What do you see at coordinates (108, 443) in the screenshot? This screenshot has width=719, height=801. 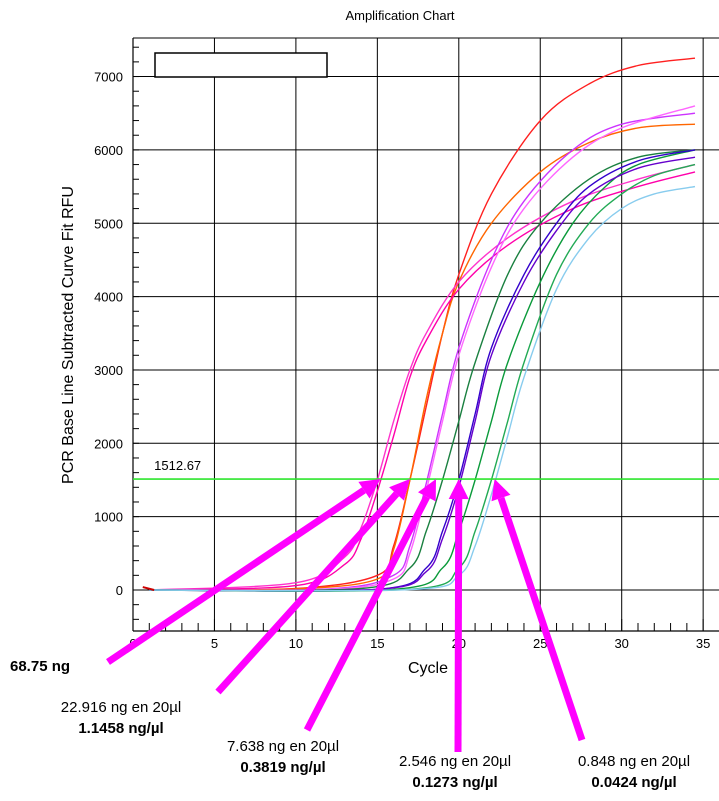 I see `y-tick-label: 2000` at bounding box center [108, 443].